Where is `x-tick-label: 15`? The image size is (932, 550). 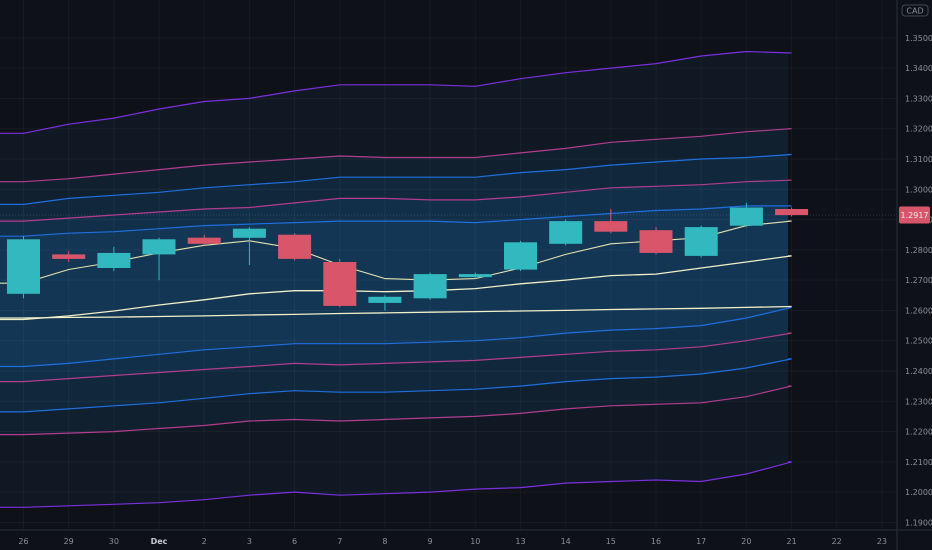 x-tick-label: 15 is located at coordinates (611, 541).